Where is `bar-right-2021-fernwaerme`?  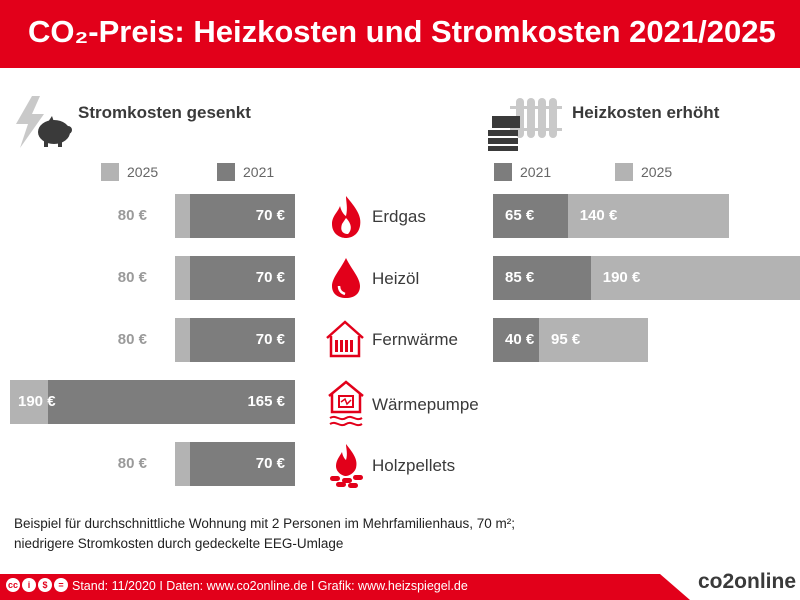 bar-right-2021-fernwaerme is located at coordinates (516, 340).